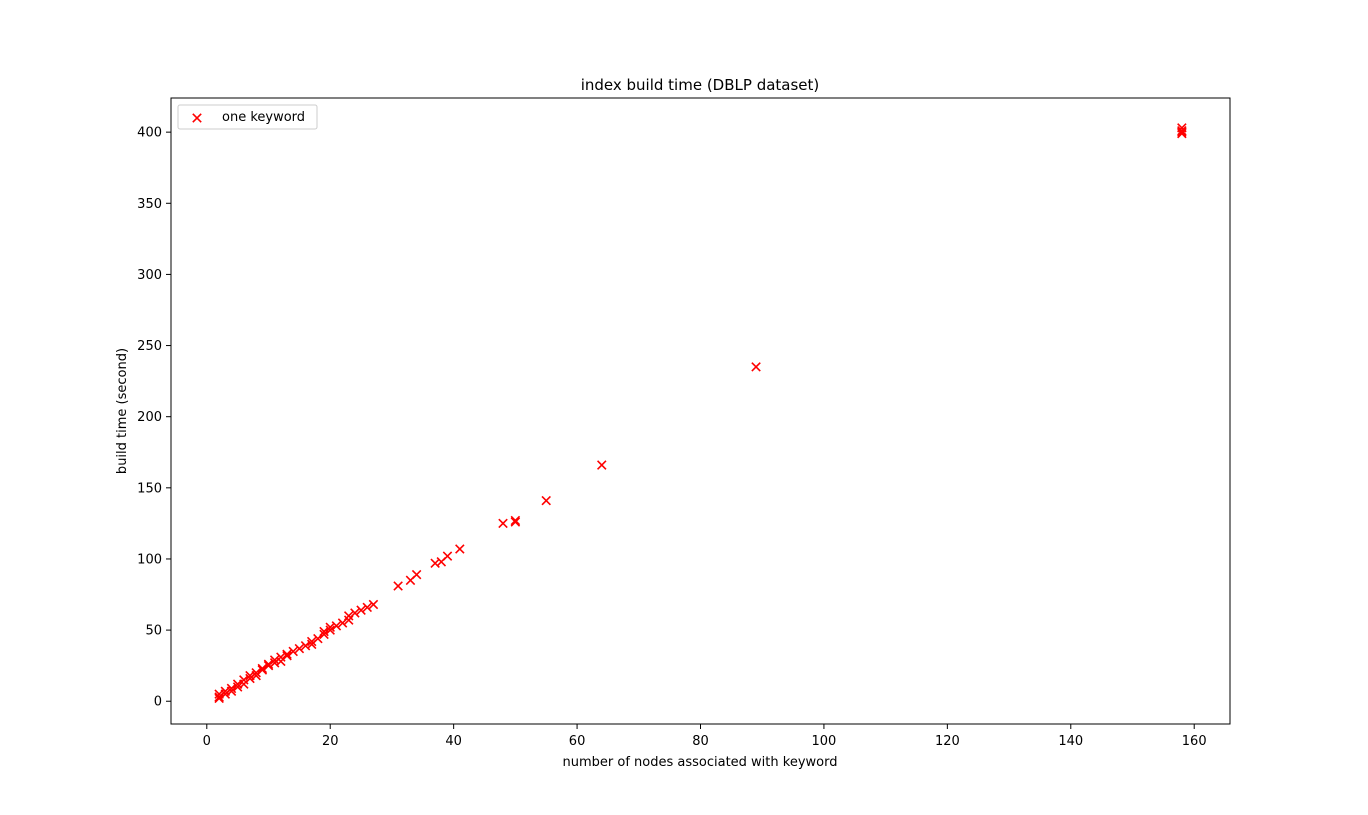 The image size is (1368, 815). I want to click on y-tick-label: 350, so click(149, 204).